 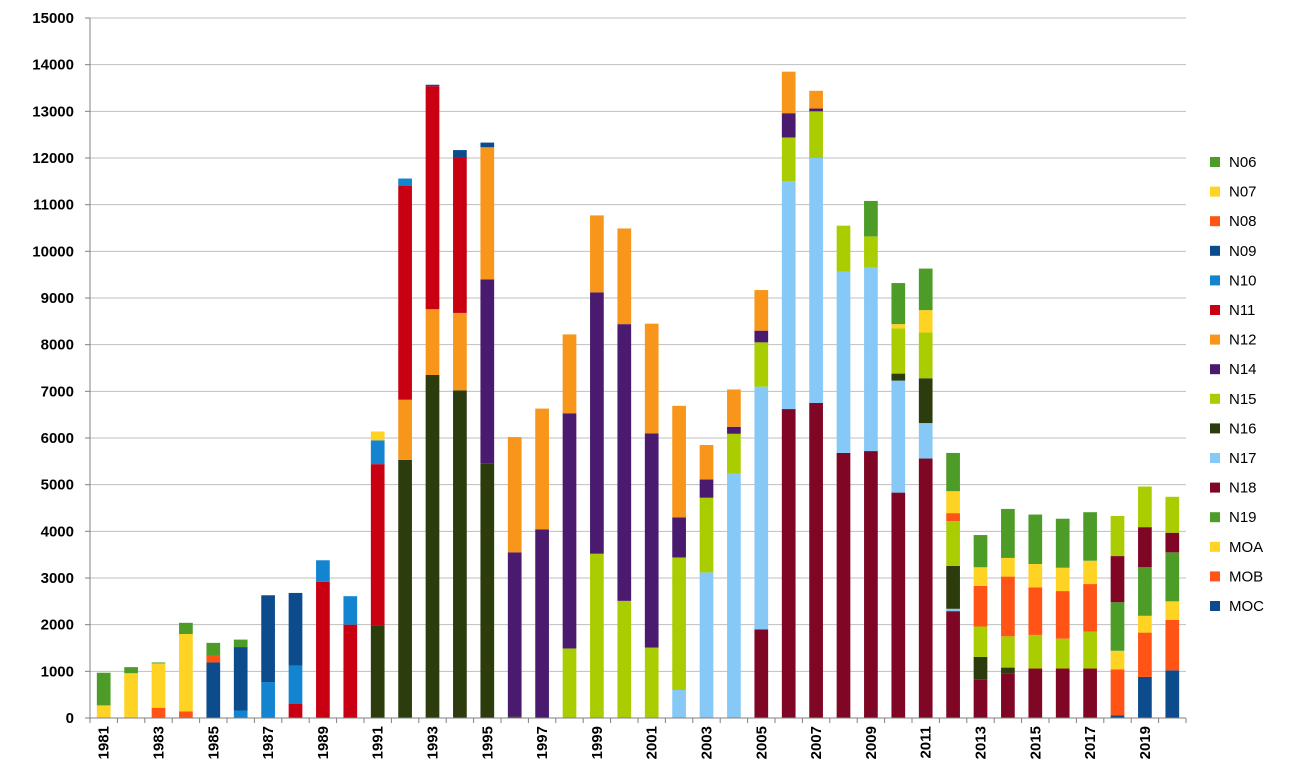 I want to click on bar-segment-n11-1990, so click(x=350, y=671).